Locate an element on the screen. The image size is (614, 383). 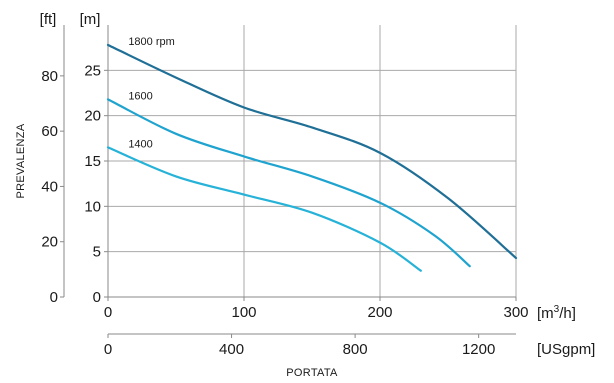
tick-label-y-ft-80: 80 is located at coordinates (49, 76).